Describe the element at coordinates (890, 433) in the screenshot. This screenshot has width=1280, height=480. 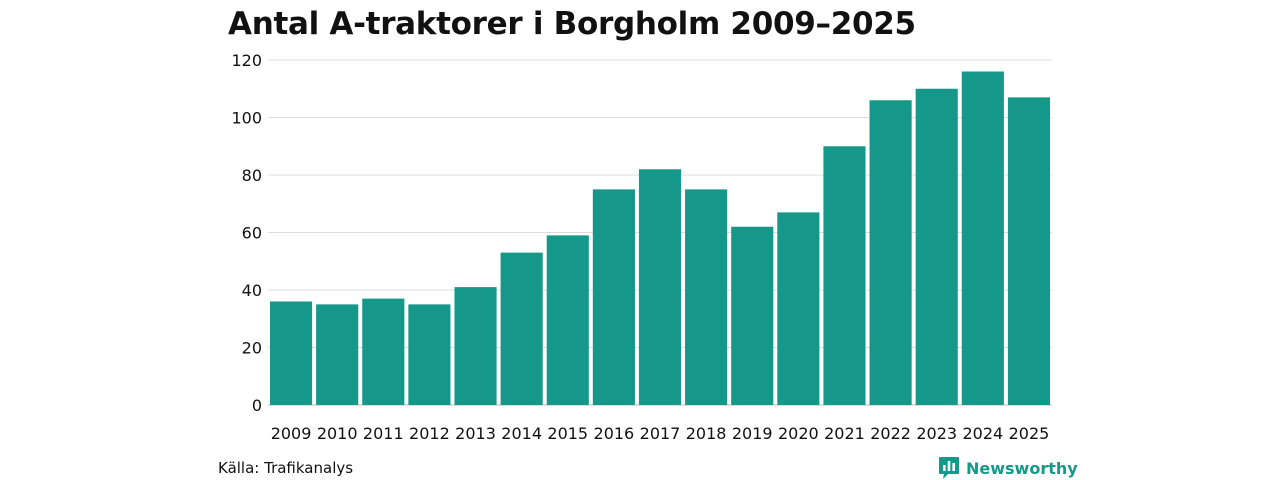
I see `x-tick-label: 2022` at that location.